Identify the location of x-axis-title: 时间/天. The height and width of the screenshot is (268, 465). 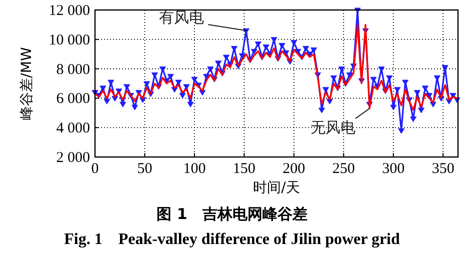
(276, 188).